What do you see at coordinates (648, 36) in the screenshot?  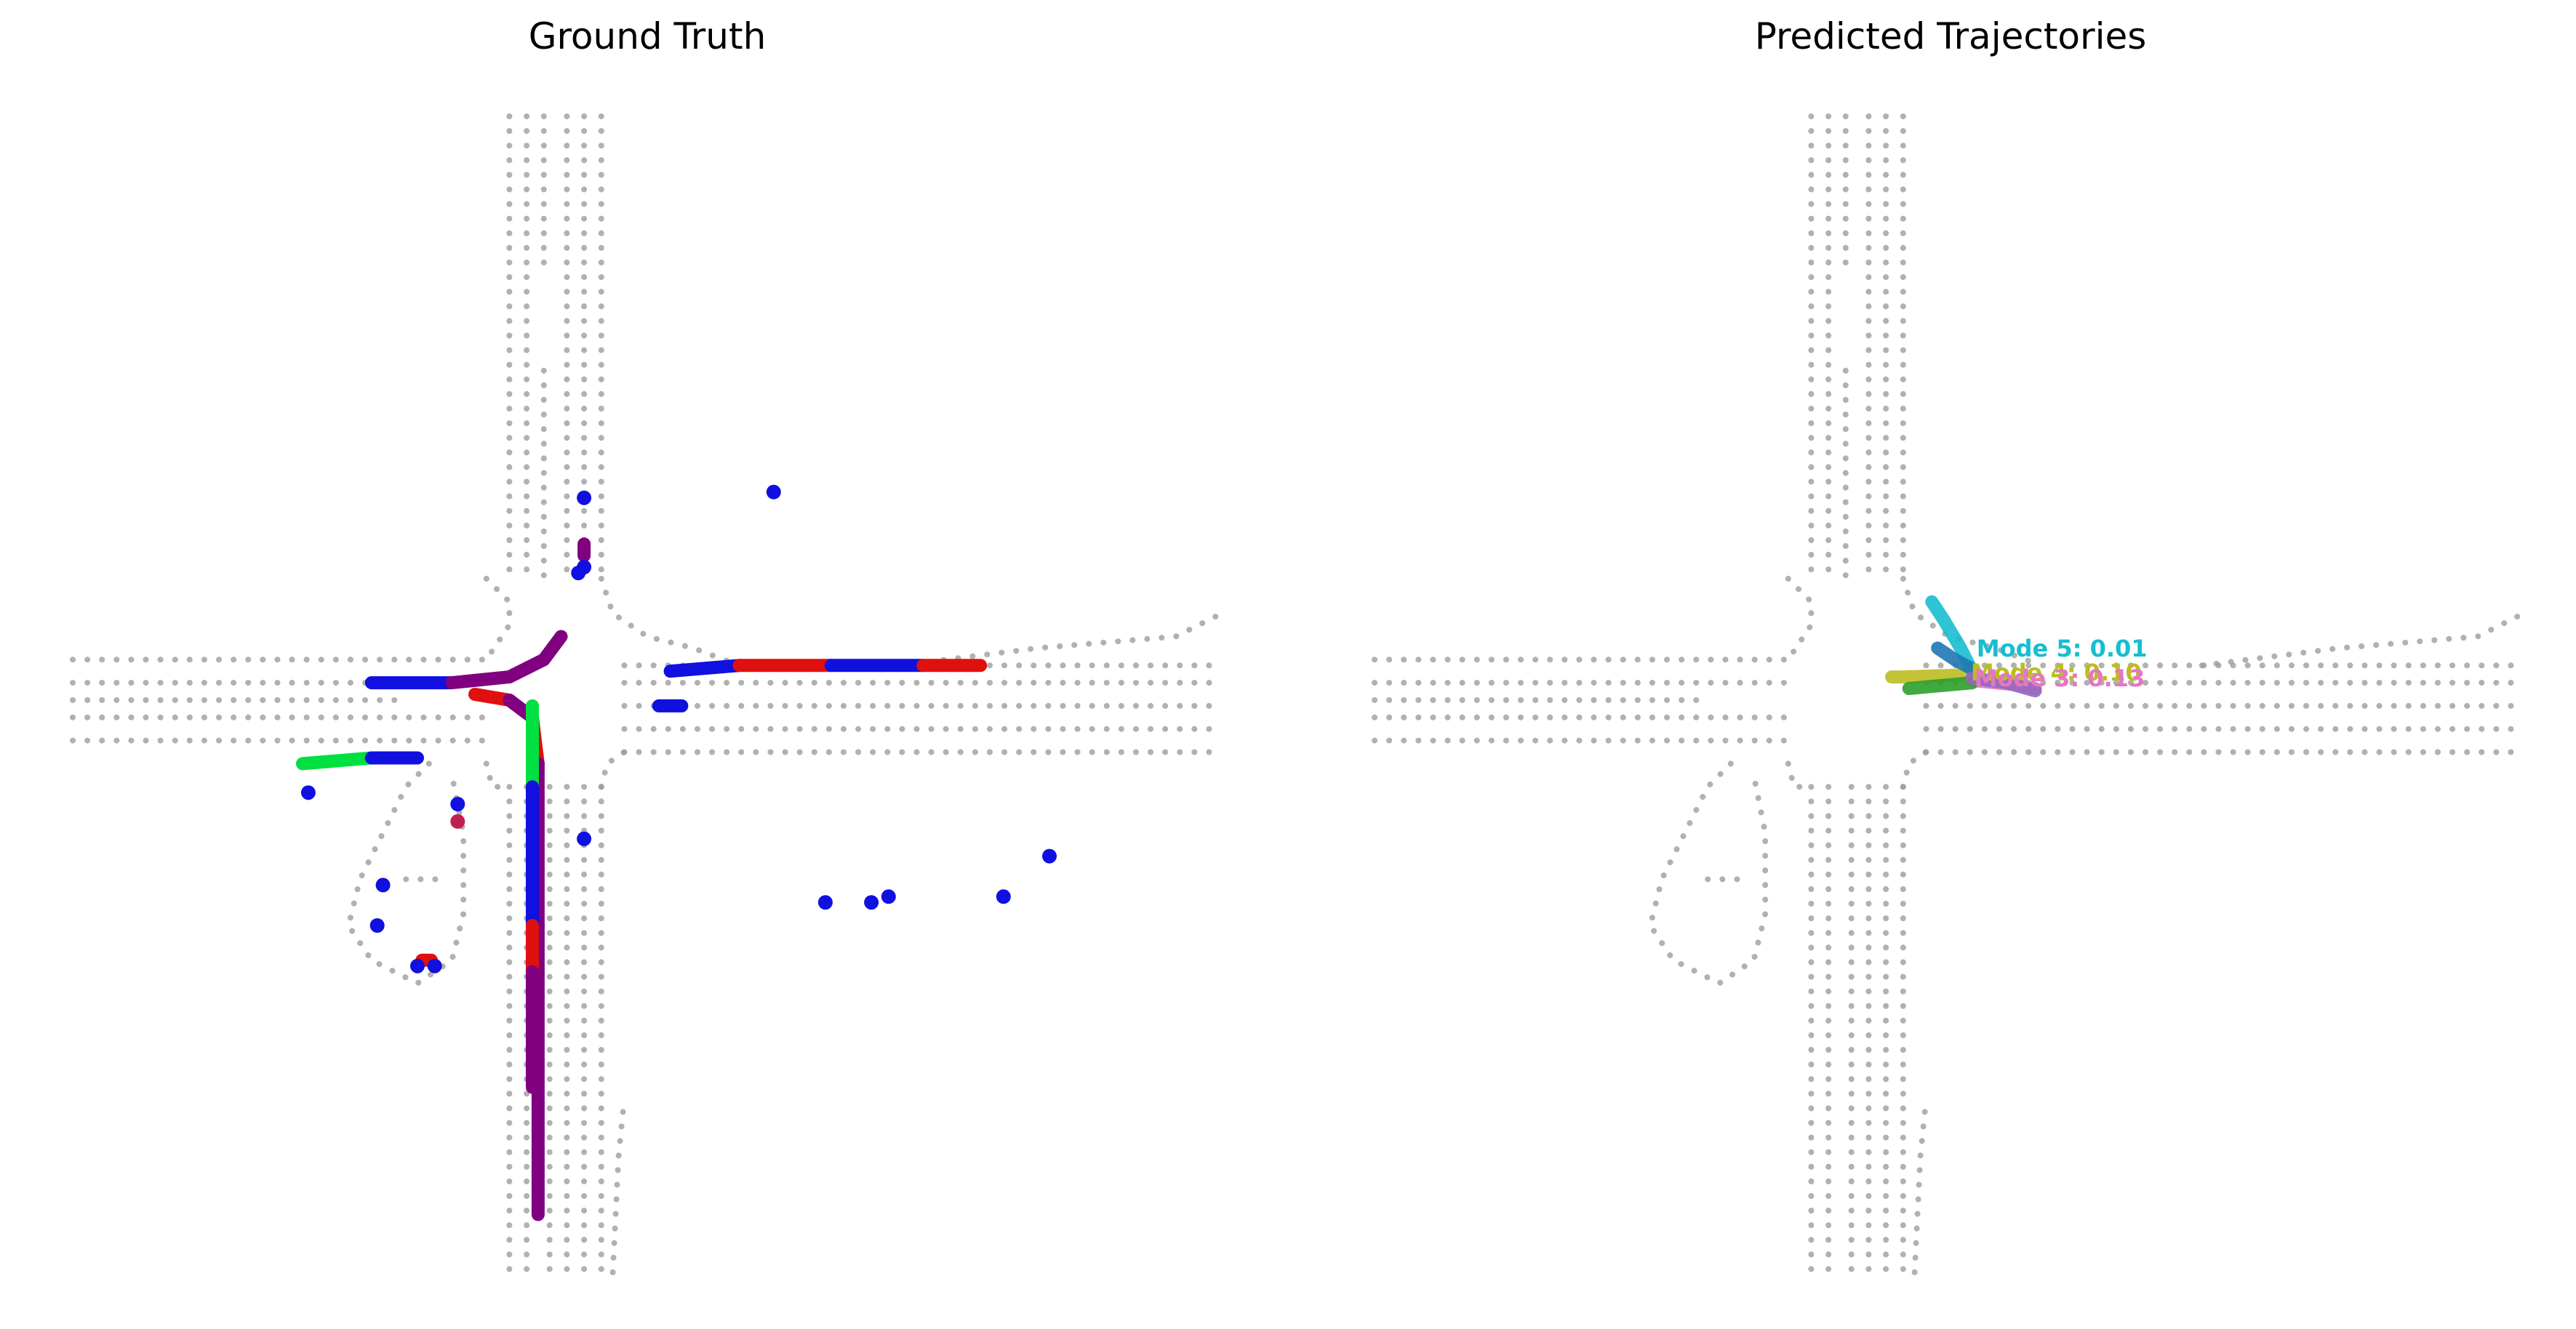 I see `ground-truth-title: Ground Truth` at bounding box center [648, 36].